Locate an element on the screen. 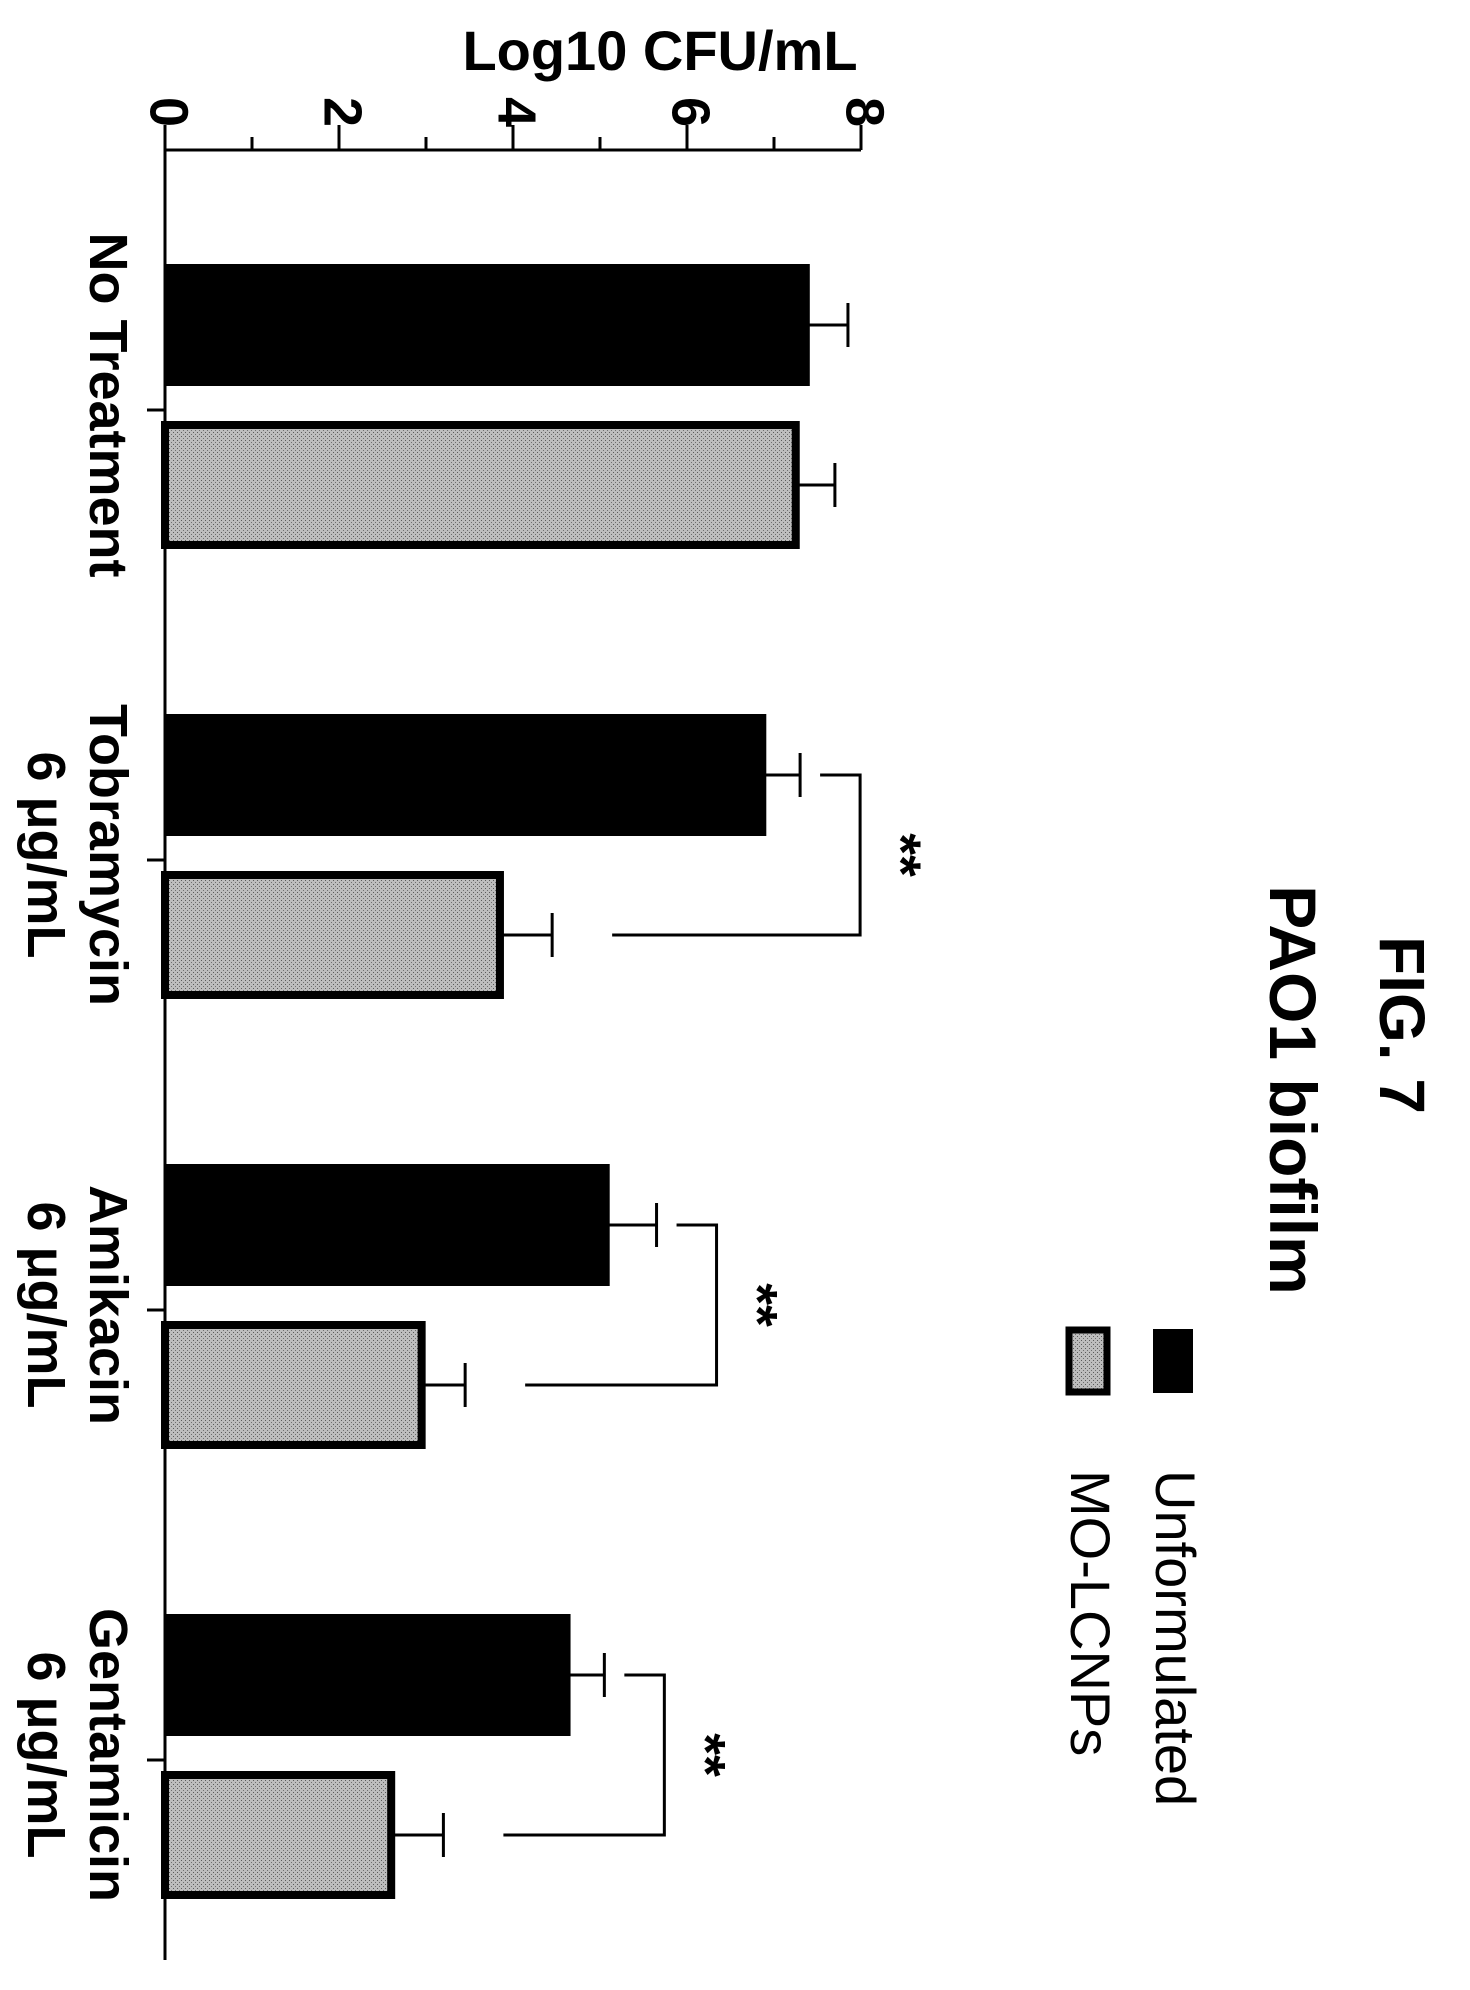 The height and width of the screenshot is (1990, 1470). category-label-line: Gentamicin is located at coordinates (108, 1755).